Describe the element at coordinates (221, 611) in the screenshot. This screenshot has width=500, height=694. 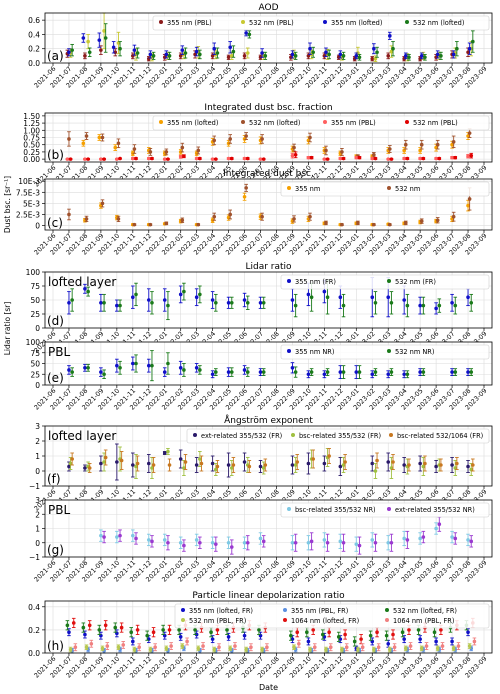
I see `legend-label: 355 nm (lofted, FR)` at that location.